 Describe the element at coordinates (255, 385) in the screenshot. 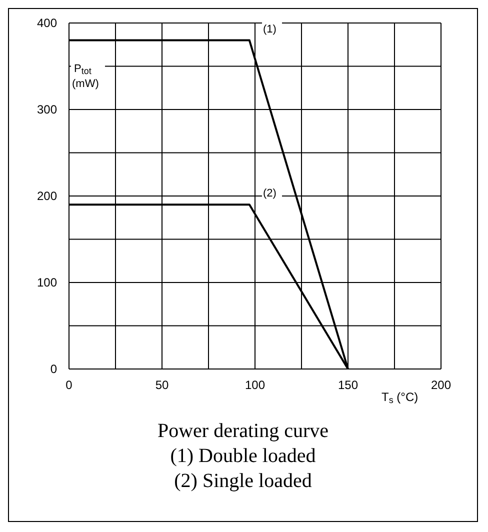

I see `x-tick-label: 100` at that location.